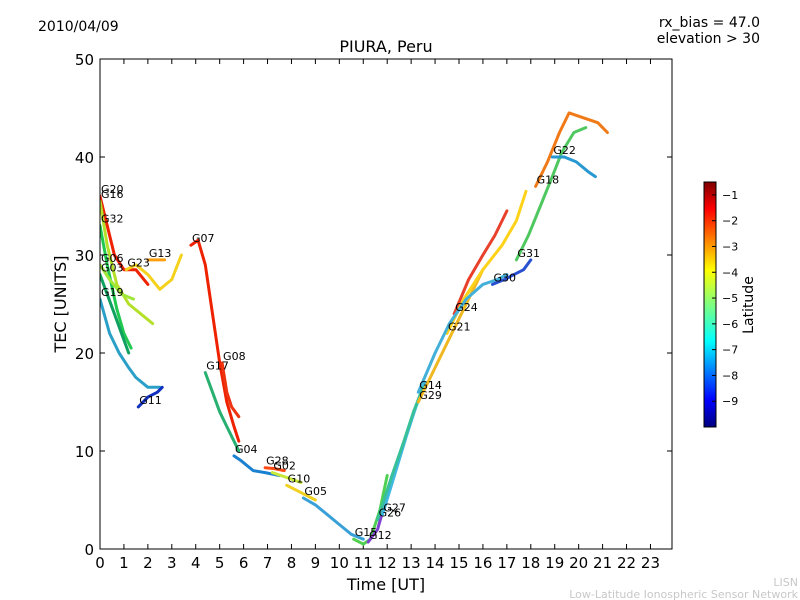 The height and width of the screenshot is (600, 800). Describe the element at coordinates (730, 298) in the screenshot. I see `colorbar-tick-label: −5` at that location.